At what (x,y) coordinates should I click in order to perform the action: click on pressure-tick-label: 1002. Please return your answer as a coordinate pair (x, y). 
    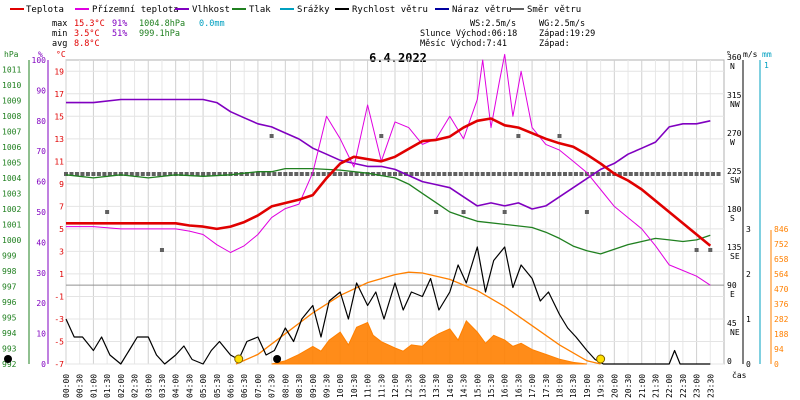
    Looking at the image, I should click on (11, 209).